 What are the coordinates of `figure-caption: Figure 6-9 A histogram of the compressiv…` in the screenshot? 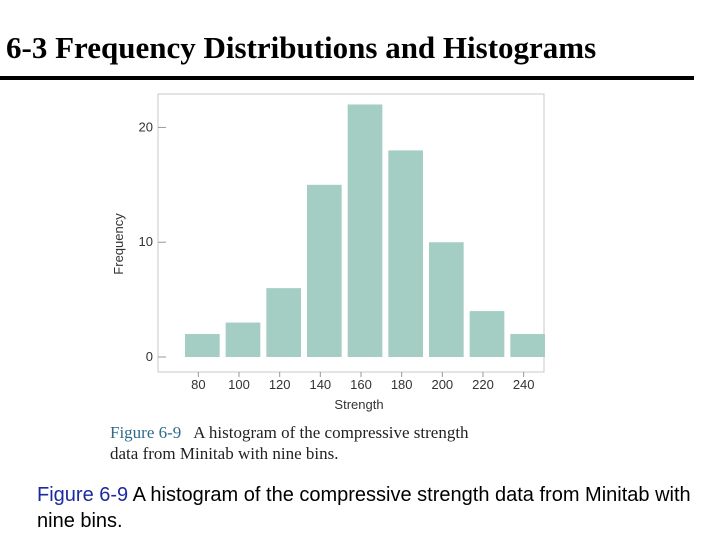 It's located at (367, 508).